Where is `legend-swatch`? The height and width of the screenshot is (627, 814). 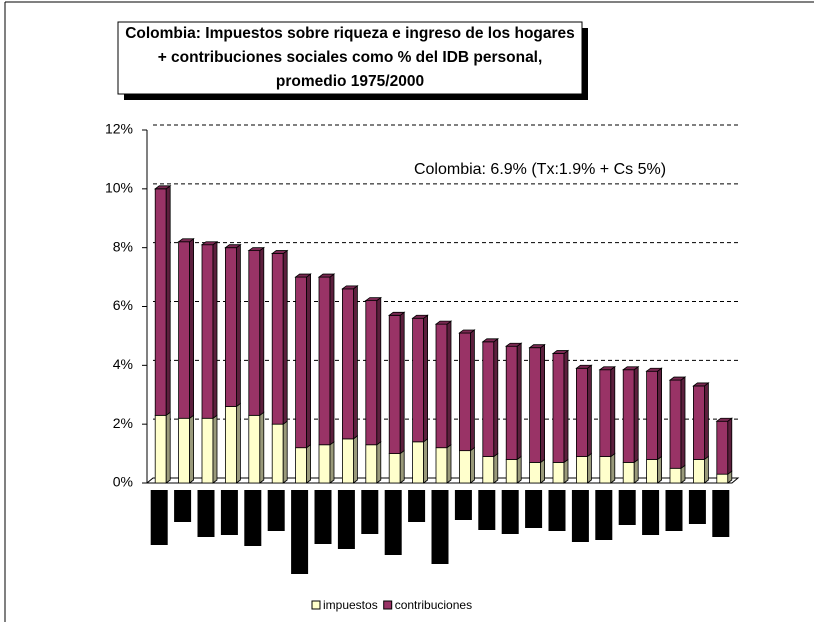 legend-swatch is located at coordinates (316, 605).